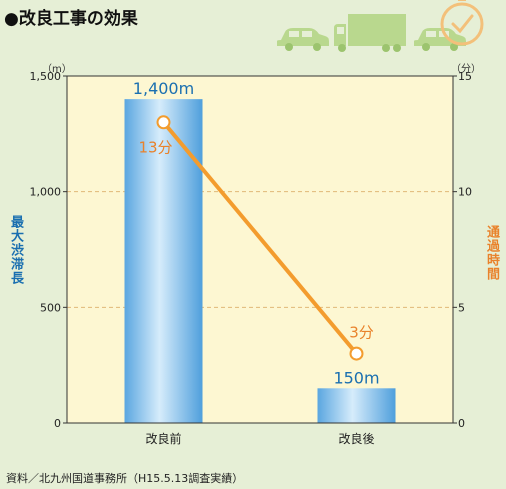  I want to click on right-tick-label: 15, so click(465, 76).